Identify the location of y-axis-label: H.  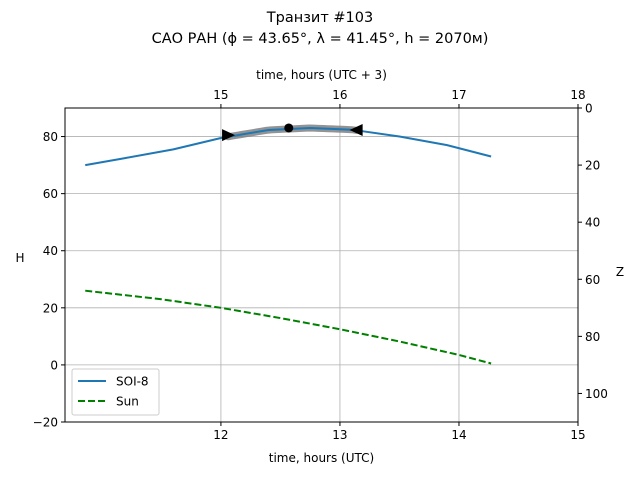
(19, 258).